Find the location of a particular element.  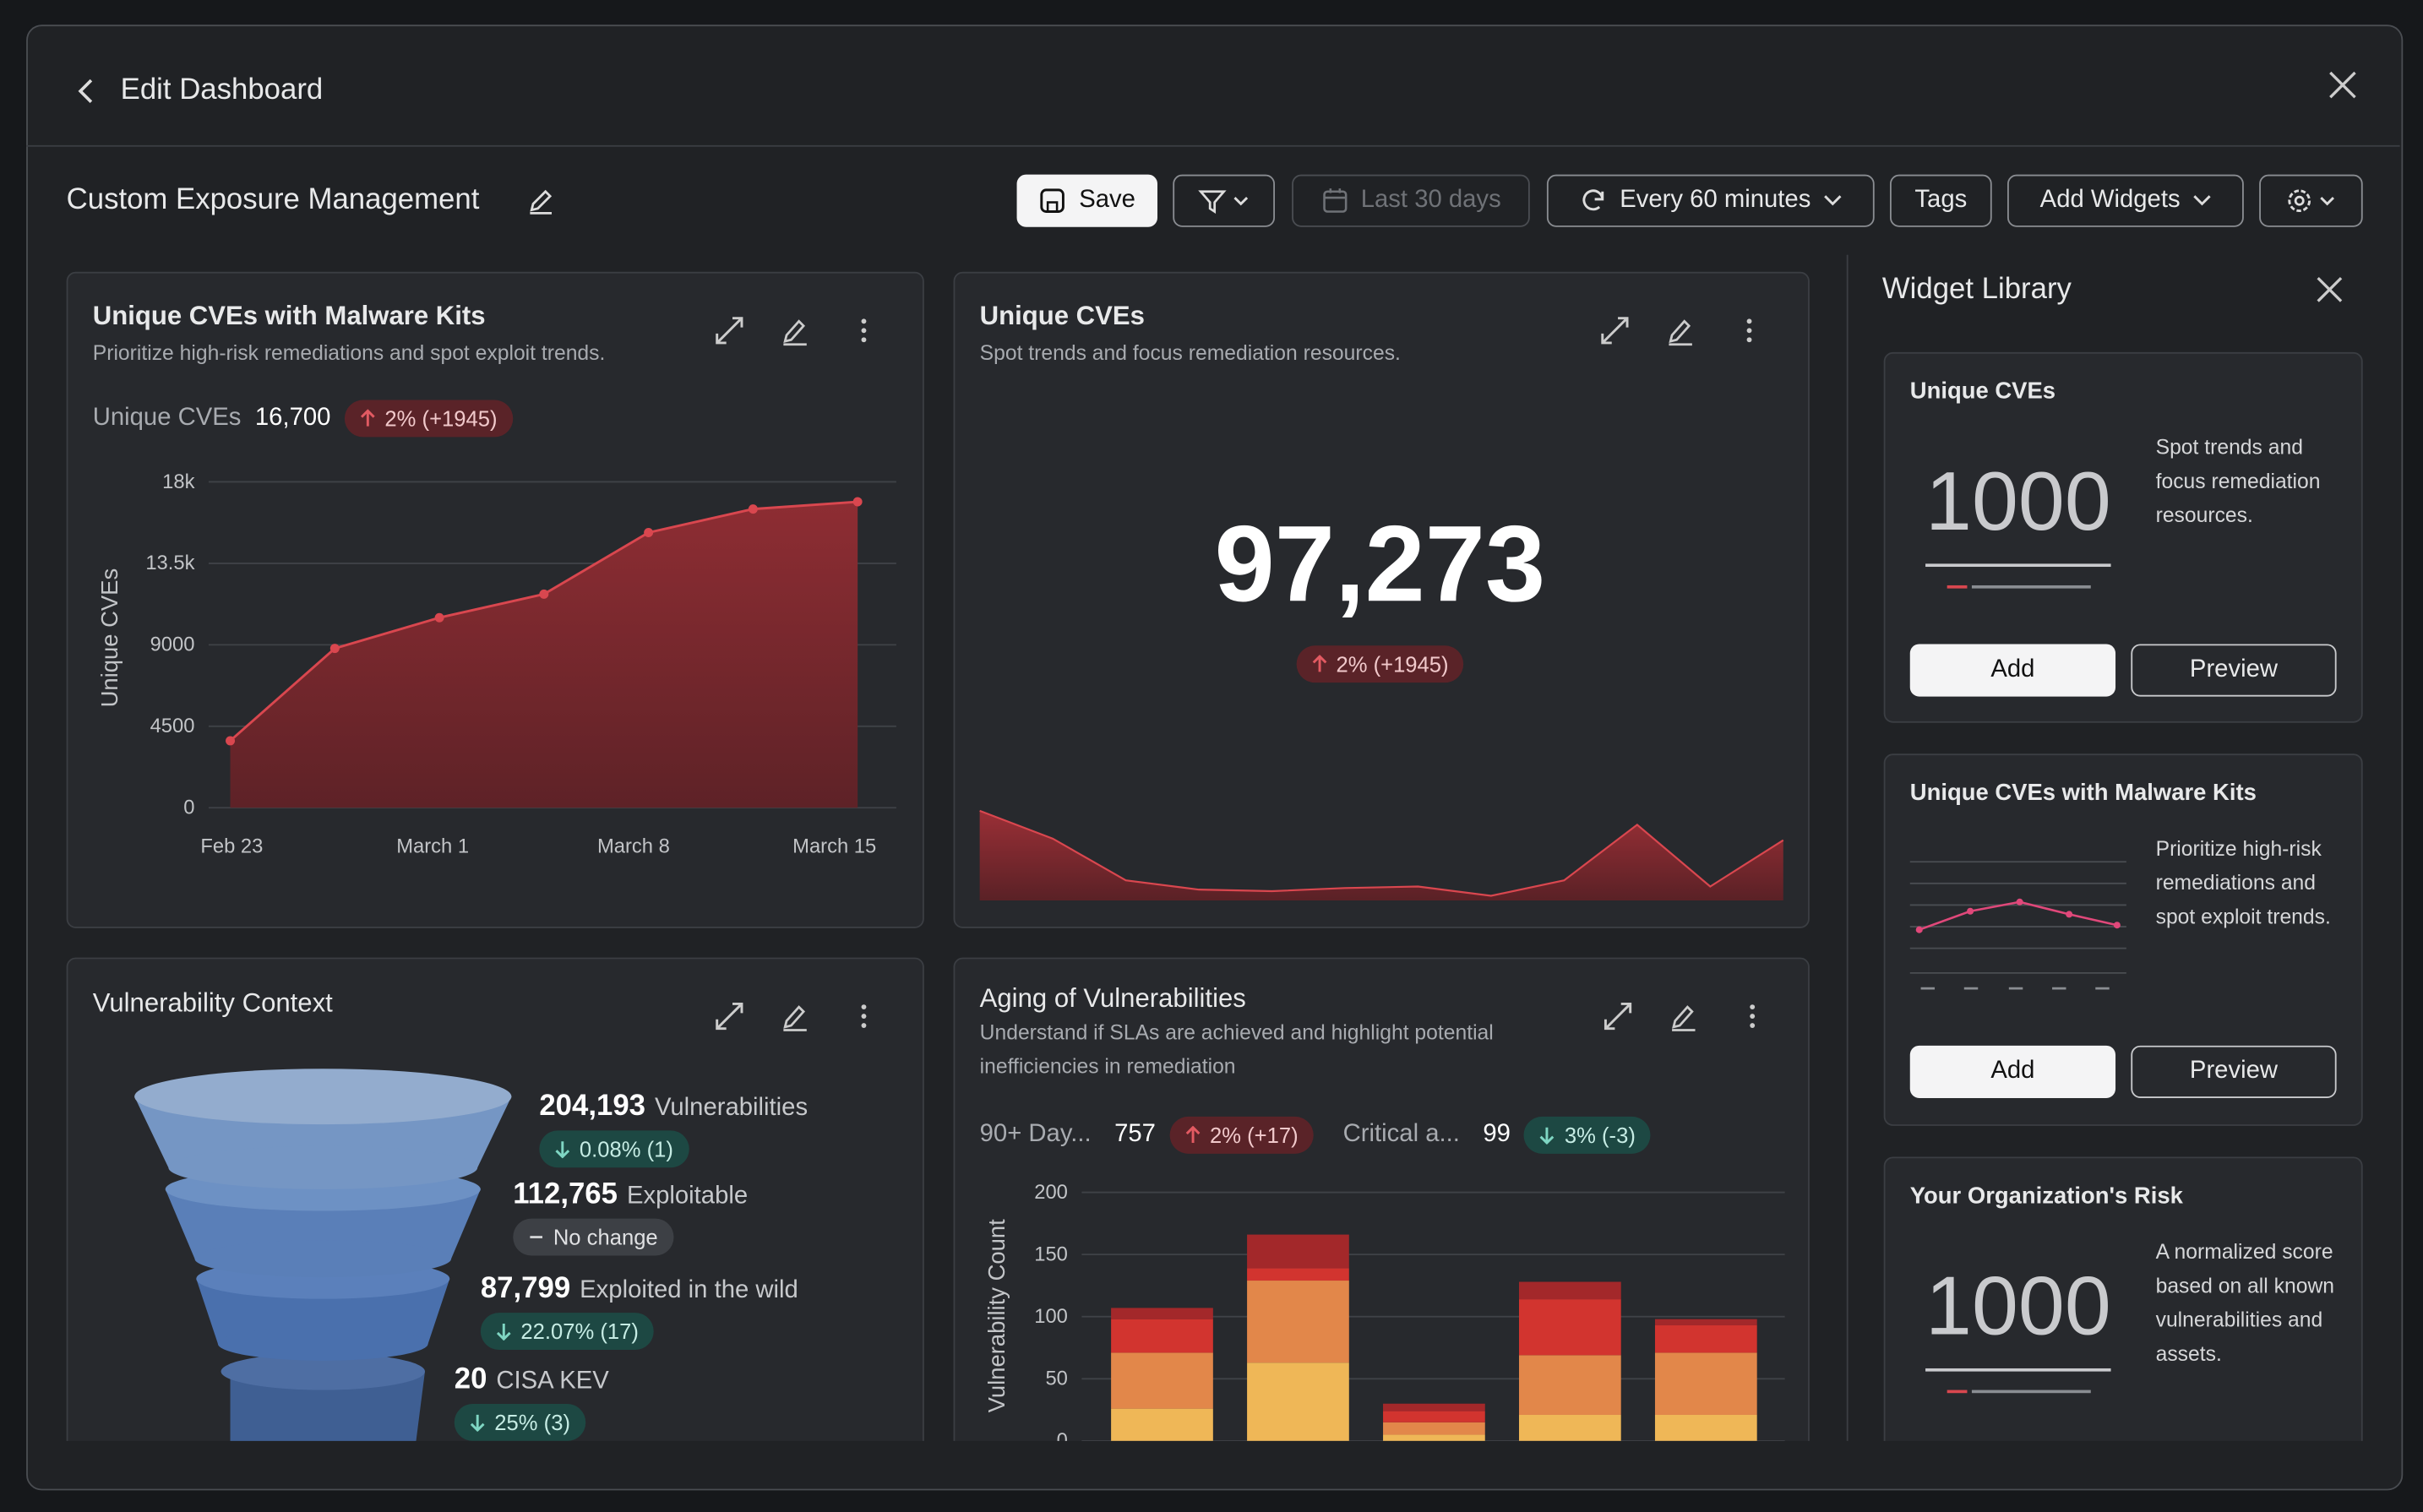

y-tick-label: 9000 is located at coordinates (172, 645).